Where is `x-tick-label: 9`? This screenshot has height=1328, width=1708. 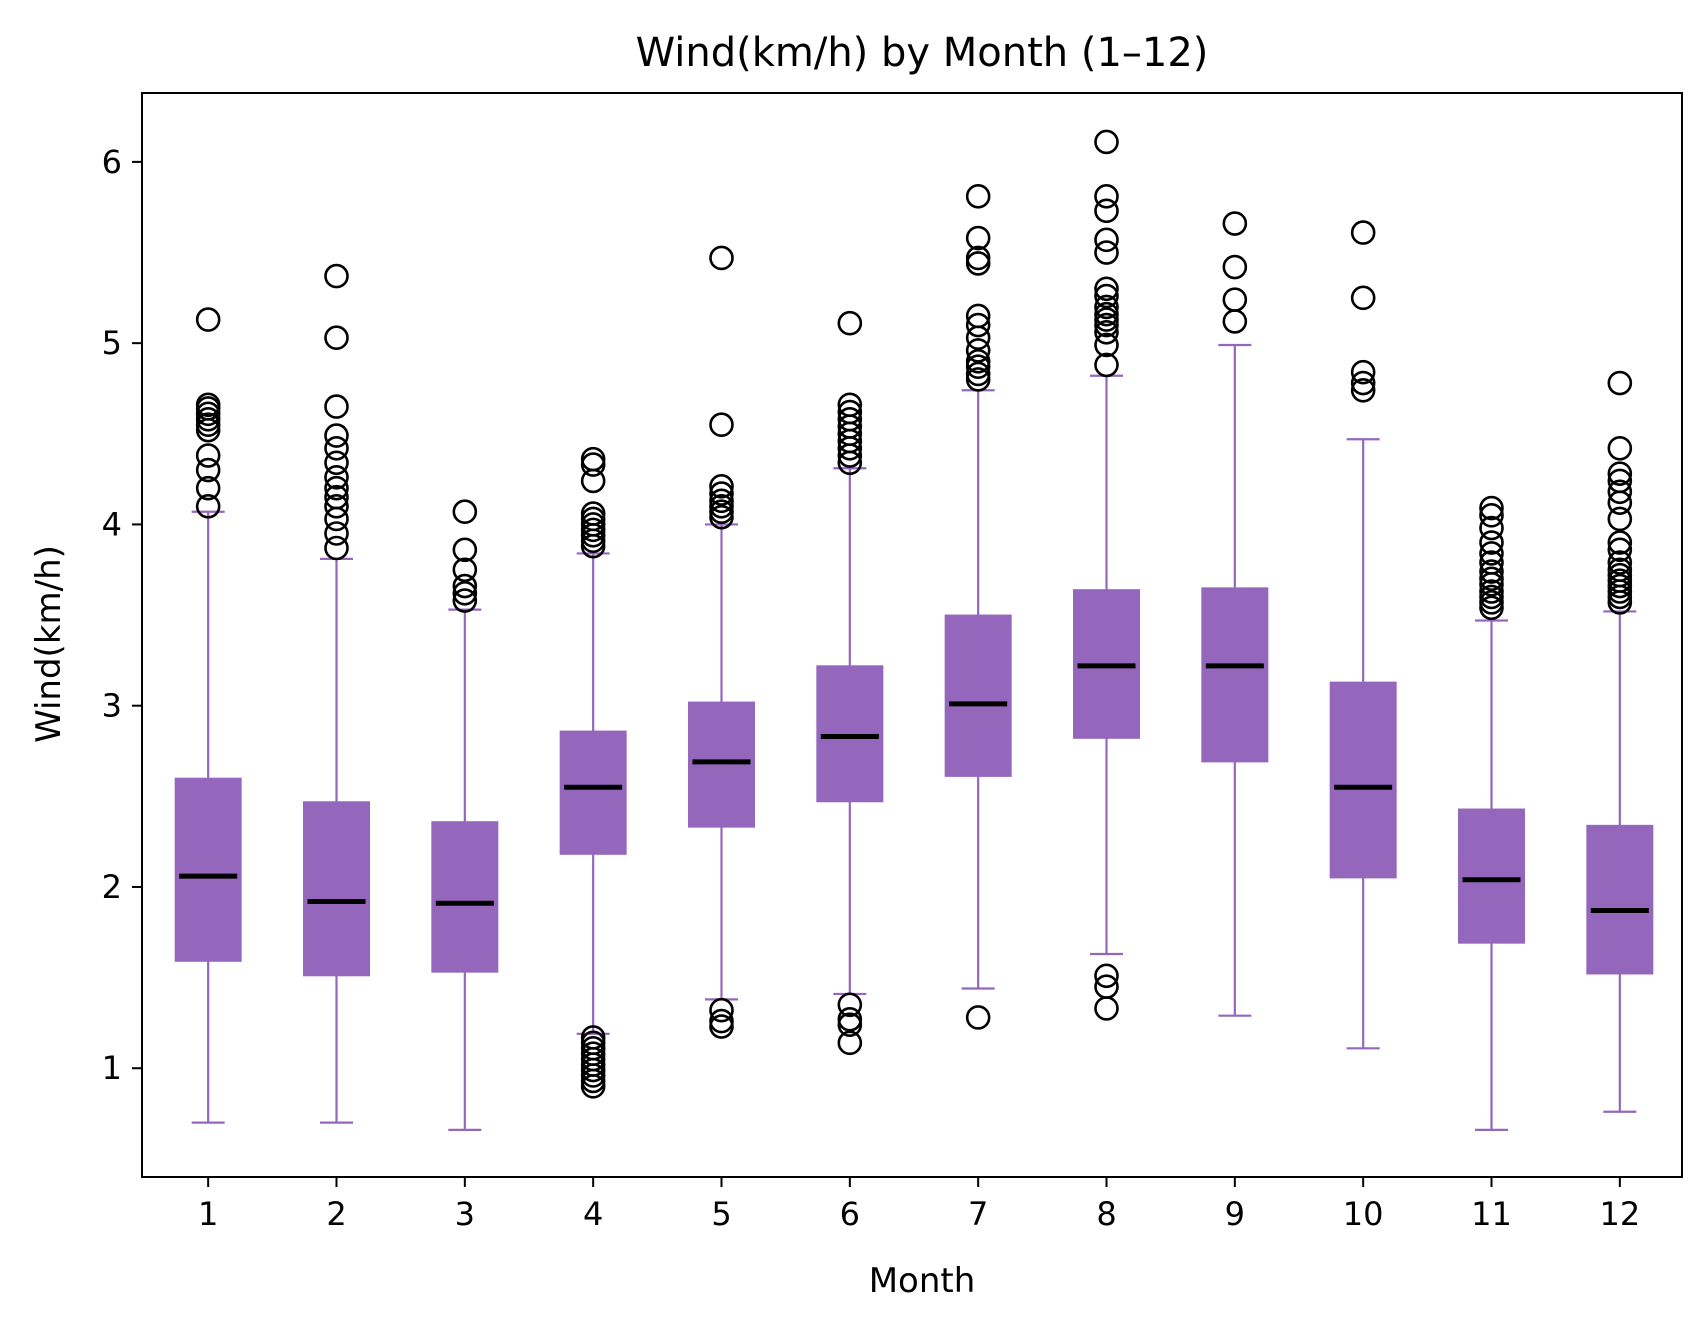
x-tick-label: 9 is located at coordinates (1235, 1214).